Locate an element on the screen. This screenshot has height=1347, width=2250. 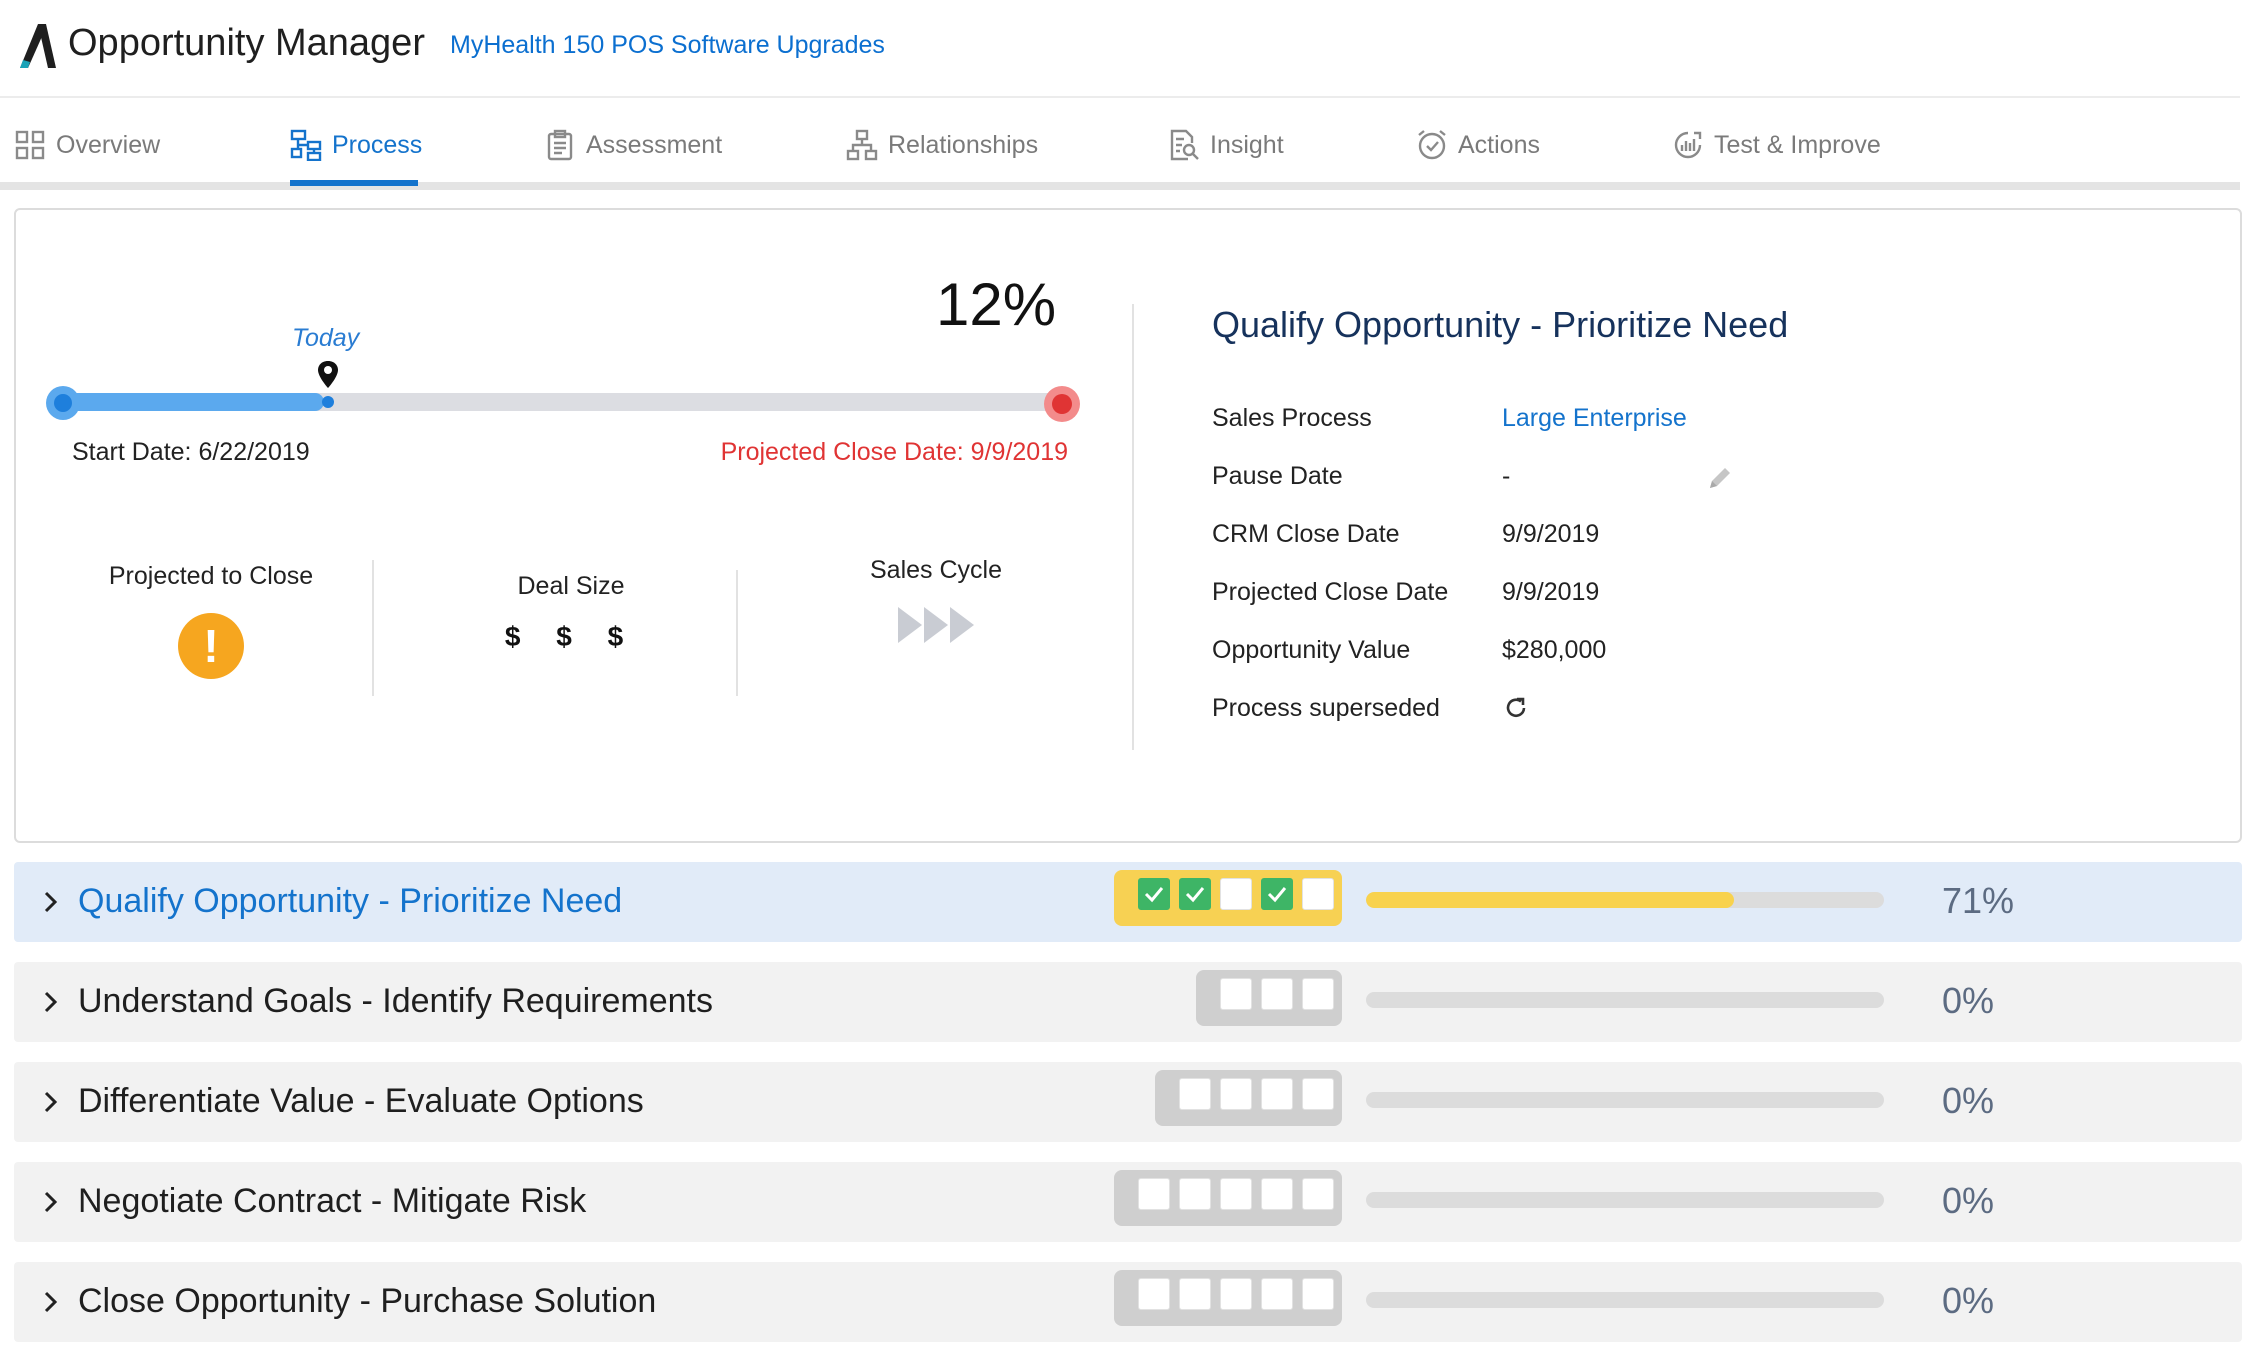
tab-label: Assessment is located at coordinates (654, 144).